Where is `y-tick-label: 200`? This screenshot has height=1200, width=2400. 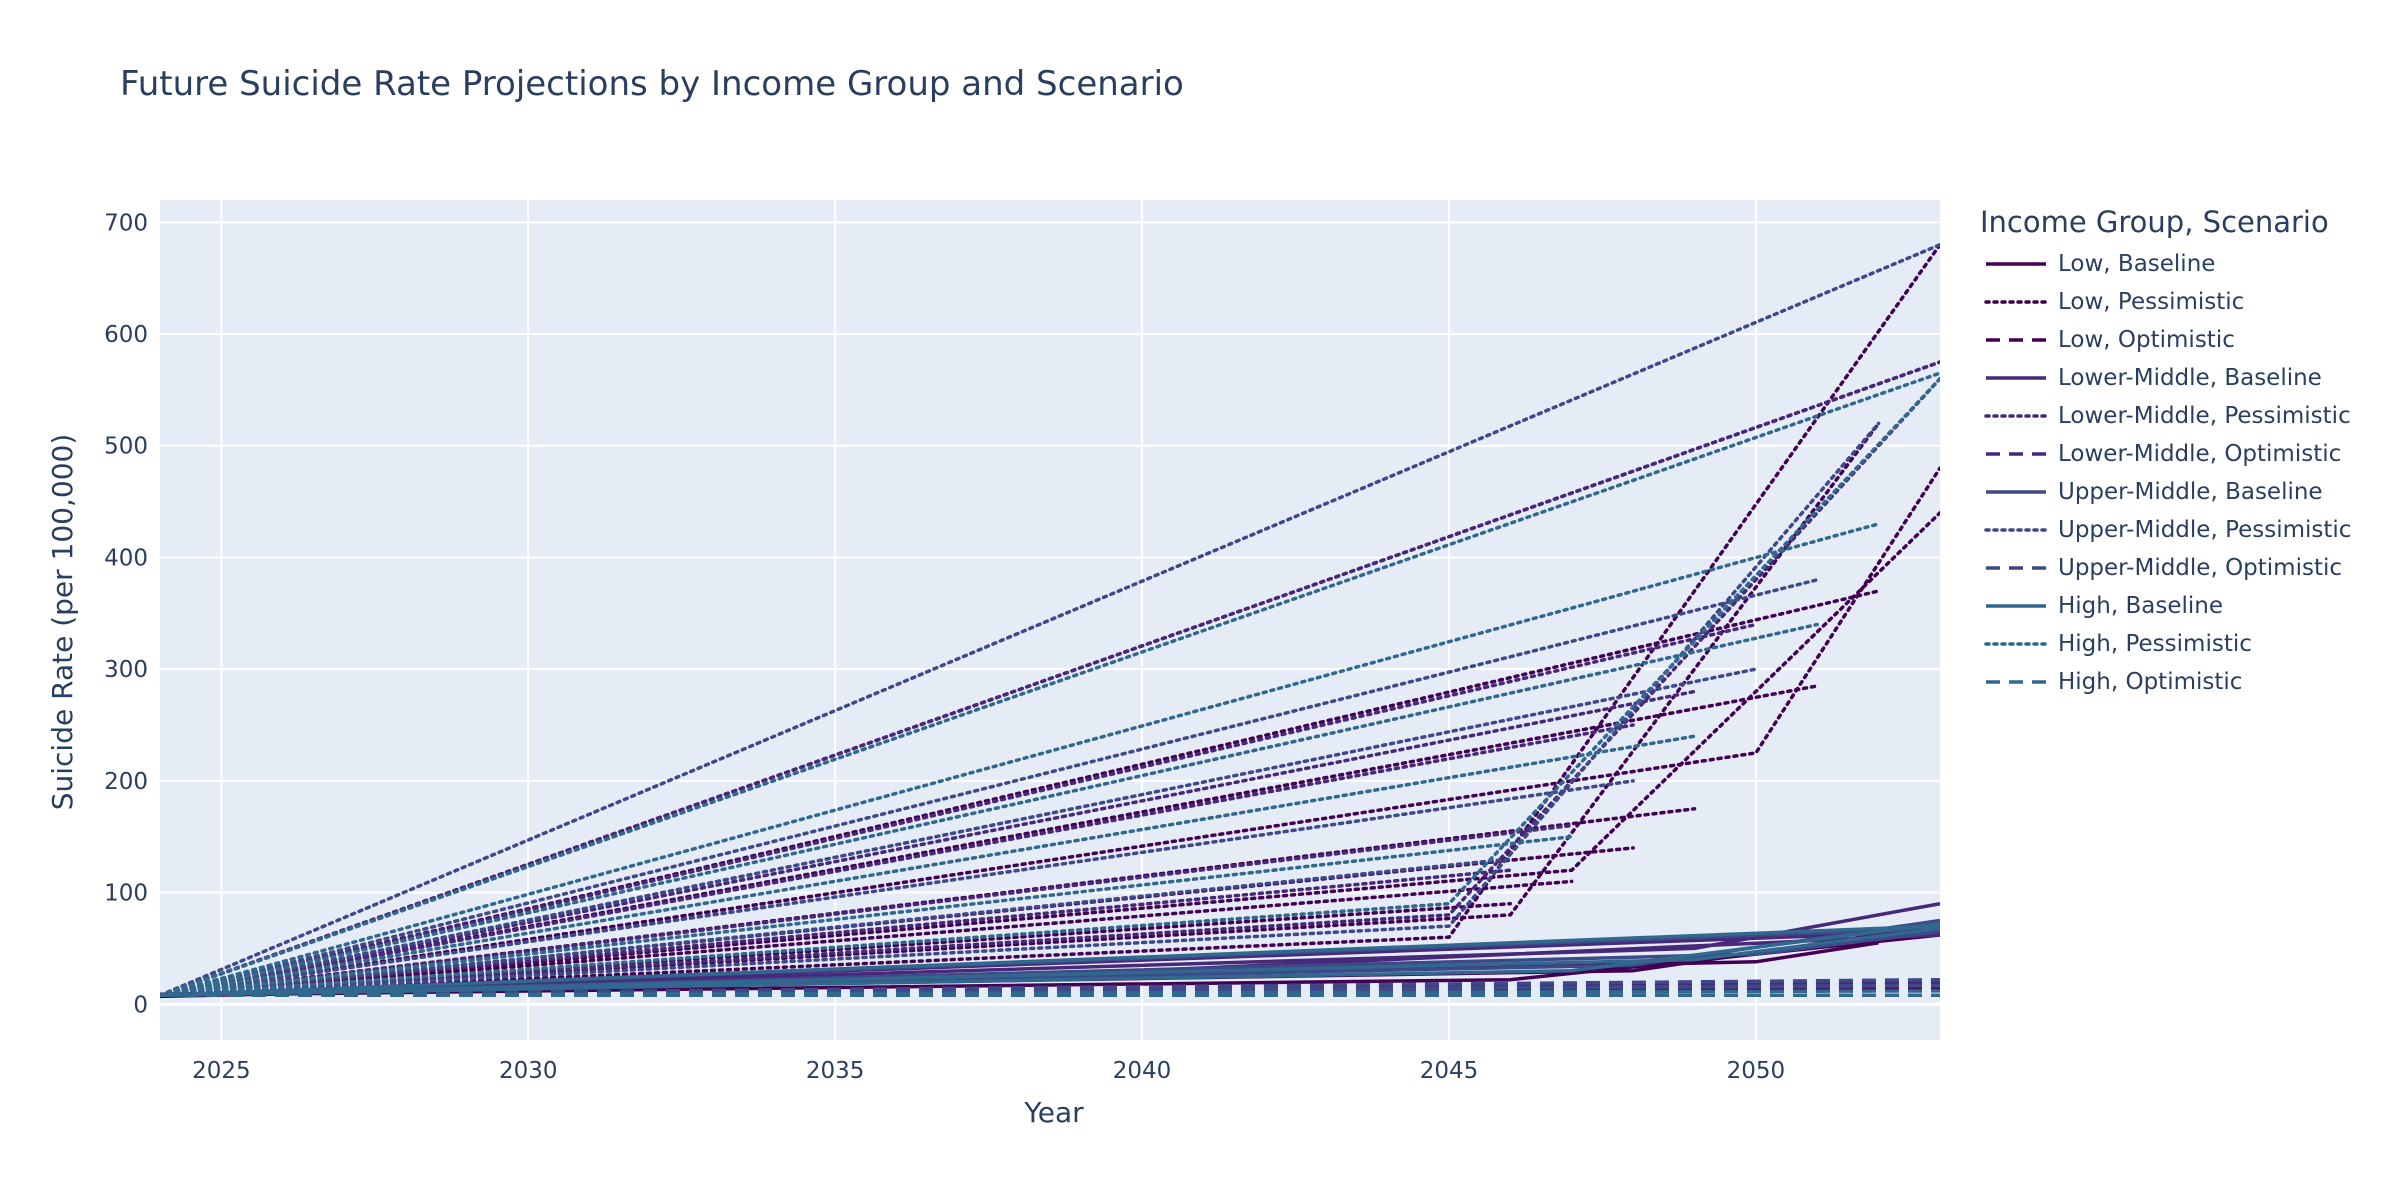 y-tick-label: 200 is located at coordinates (126, 782).